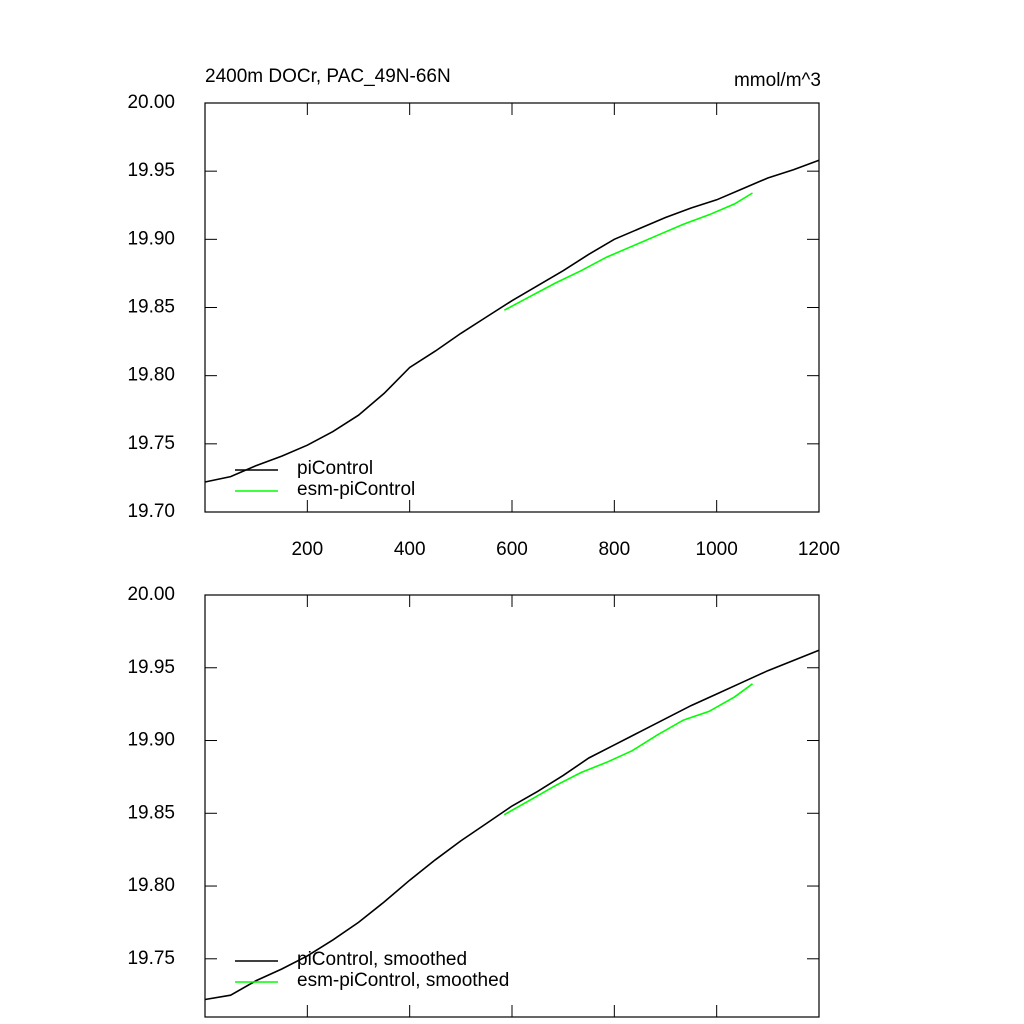  I want to click on legend-label: piControl, smoothed, so click(382, 959).